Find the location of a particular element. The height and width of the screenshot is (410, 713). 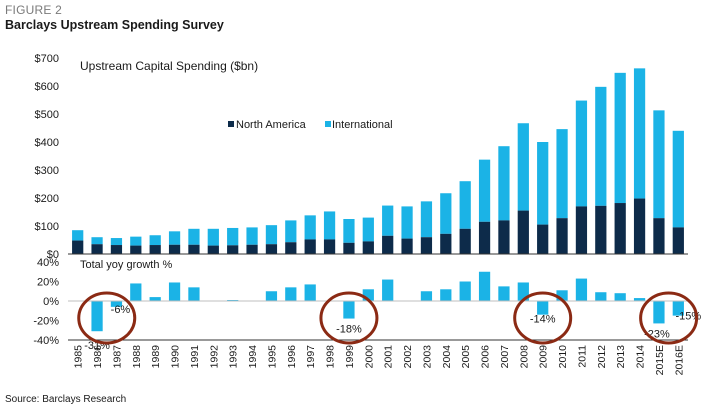

top-y-tick-label: $500 is located at coordinates (47, 115).